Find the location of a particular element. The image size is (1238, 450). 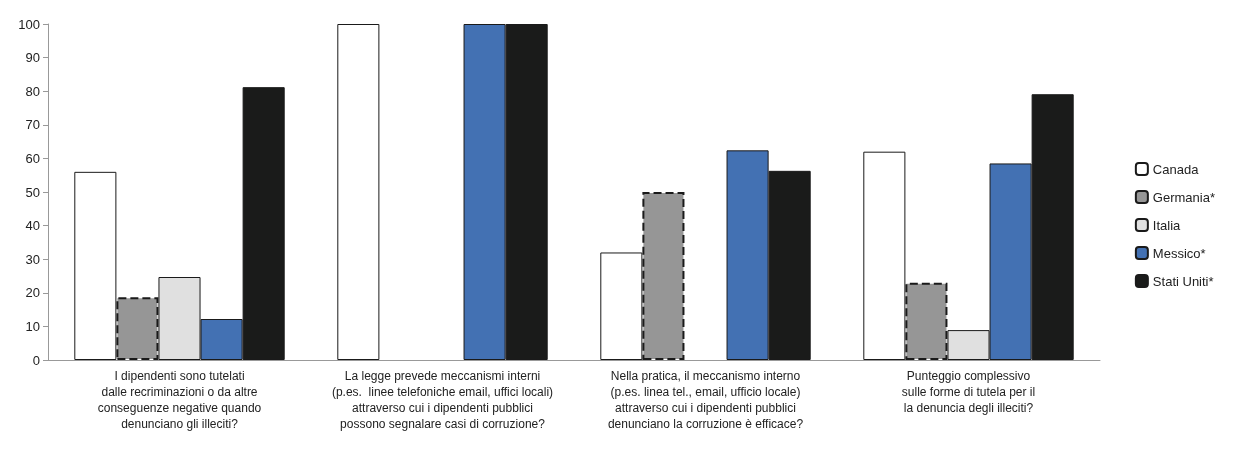

y-tick-label: 80 is located at coordinates (32, 91).